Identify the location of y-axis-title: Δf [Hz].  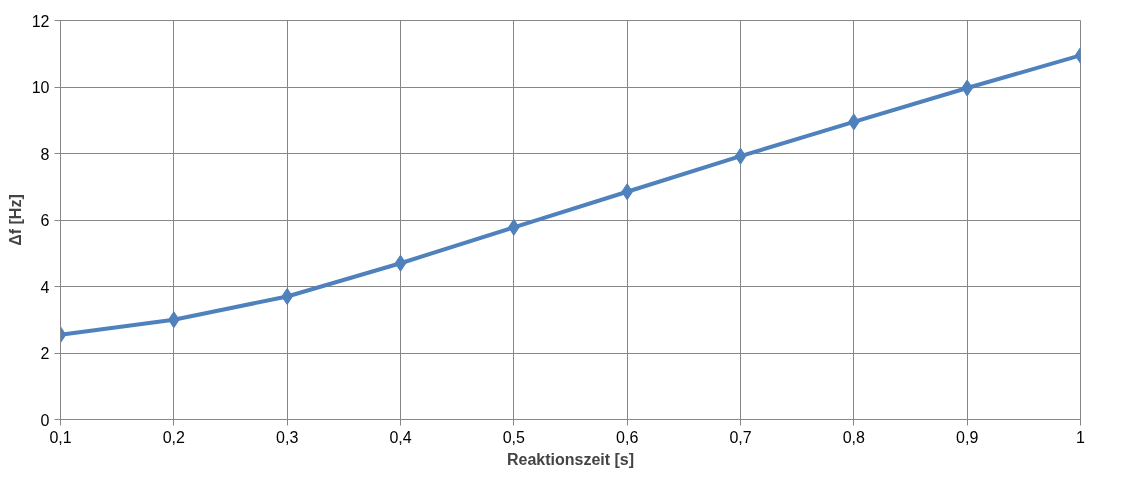
(15, 220).